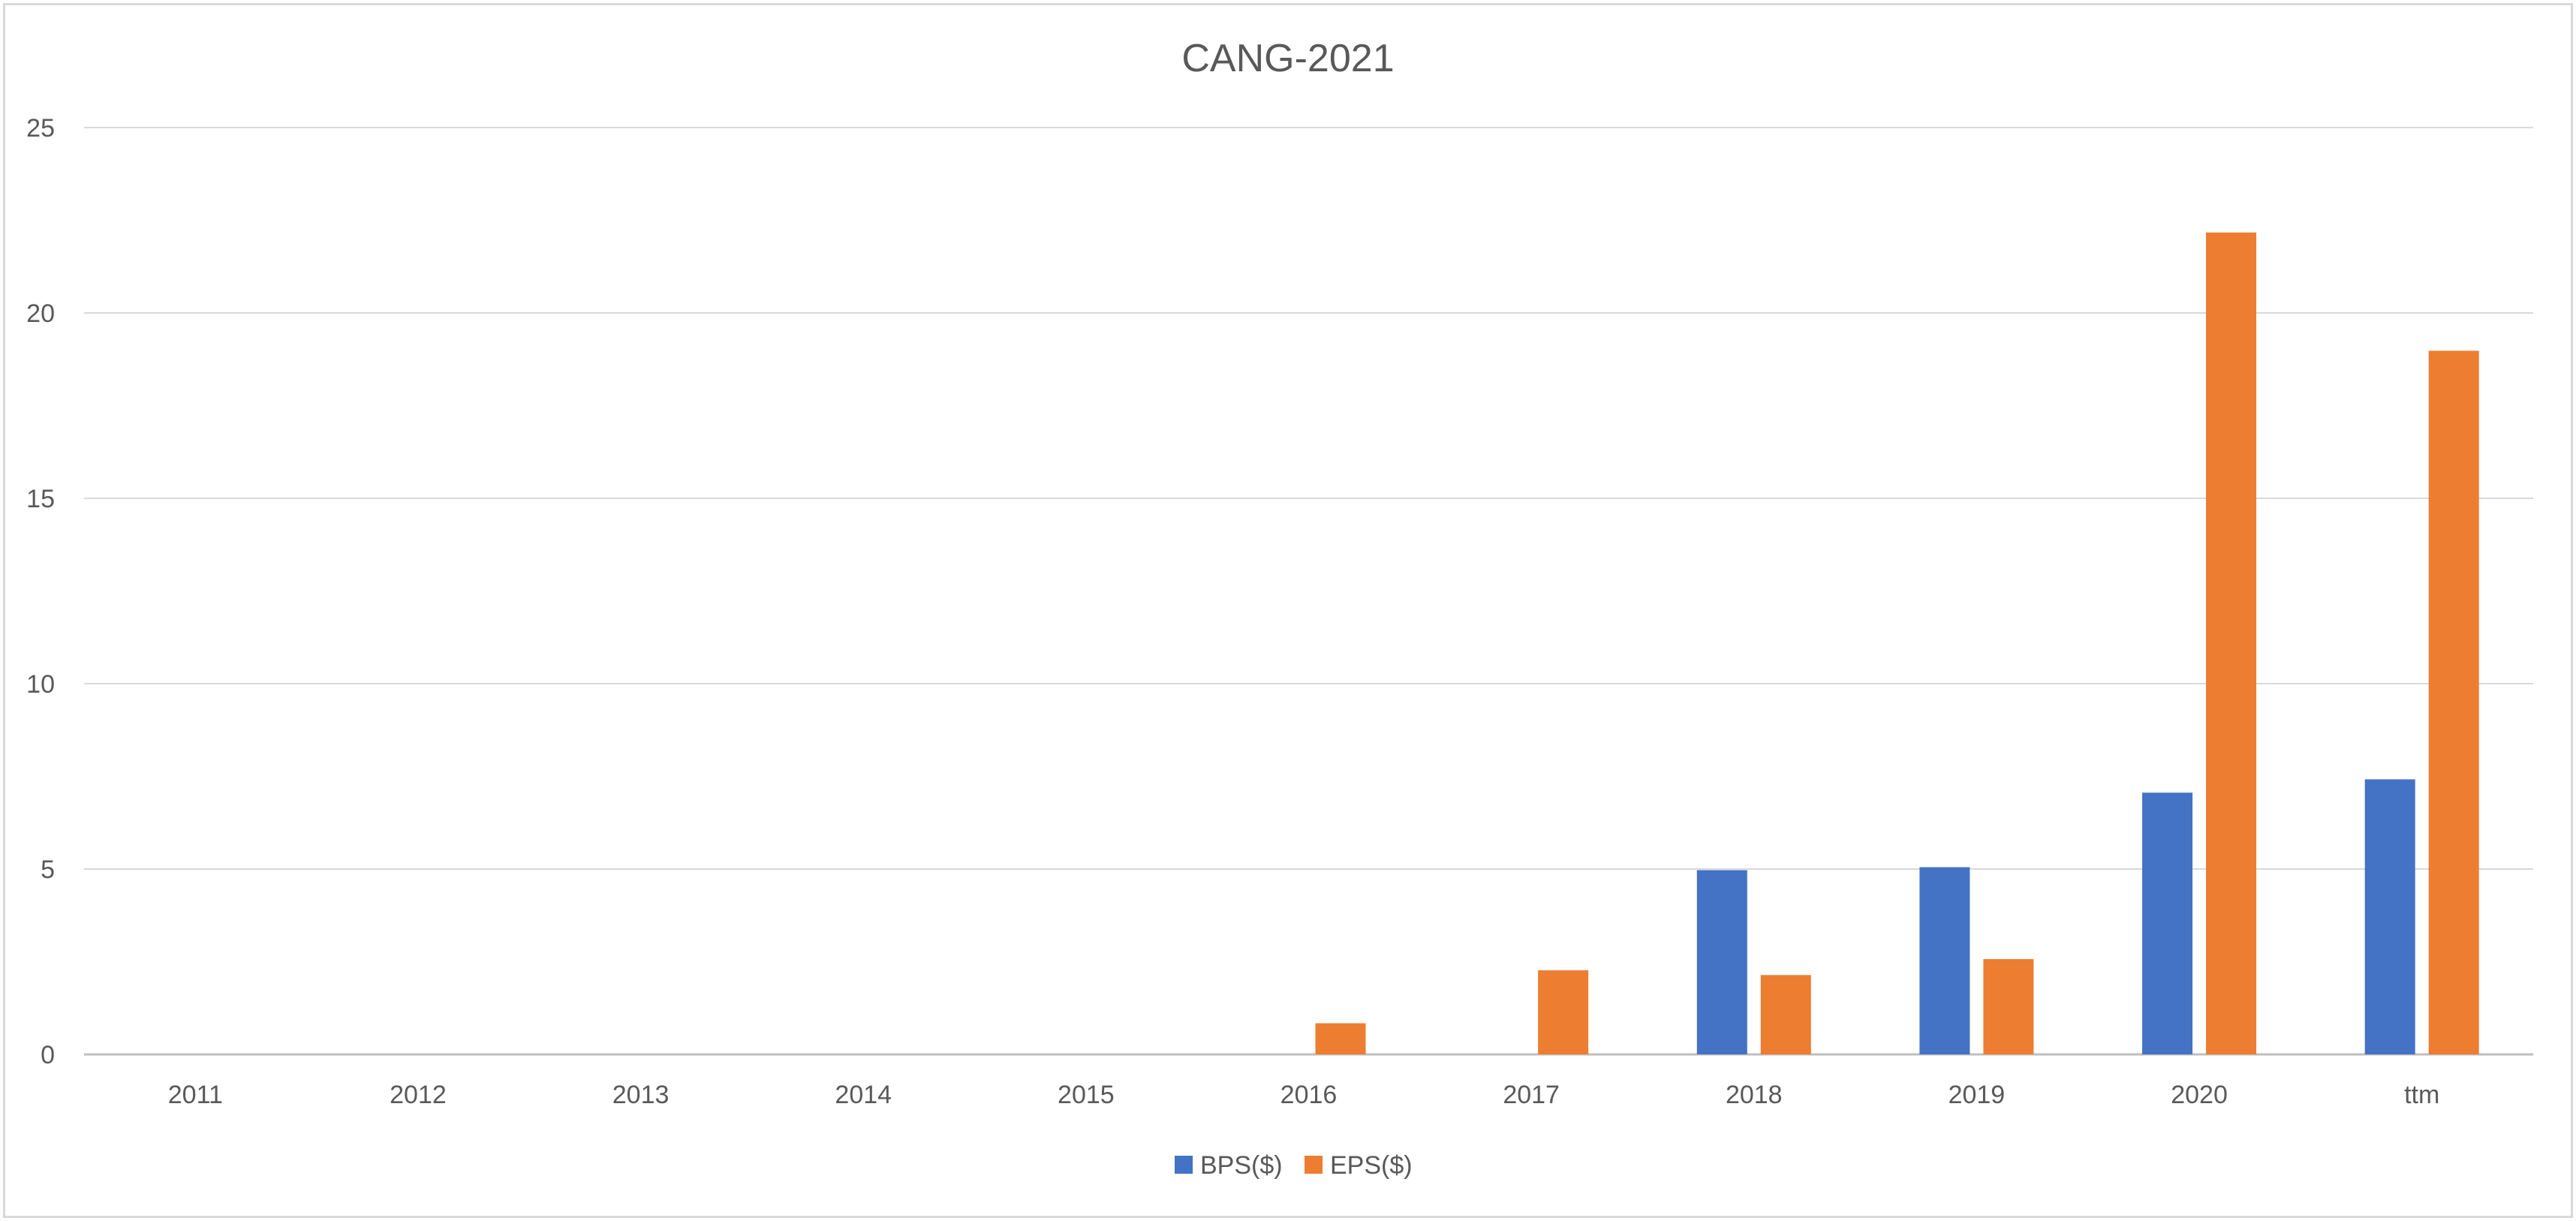  I want to click on x-tick-label: ttm, so click(2421, 1095).